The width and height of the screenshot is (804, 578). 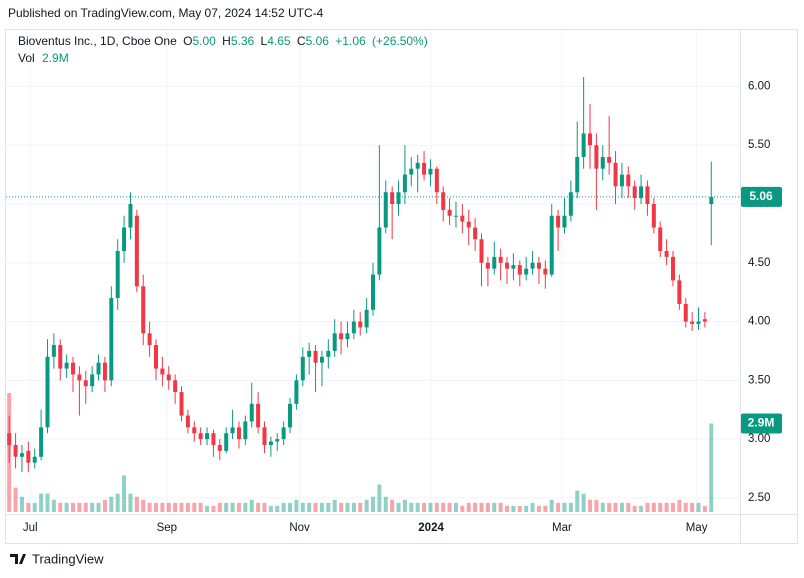 I want to click on last-price-tag, so click(x=761, y=196).